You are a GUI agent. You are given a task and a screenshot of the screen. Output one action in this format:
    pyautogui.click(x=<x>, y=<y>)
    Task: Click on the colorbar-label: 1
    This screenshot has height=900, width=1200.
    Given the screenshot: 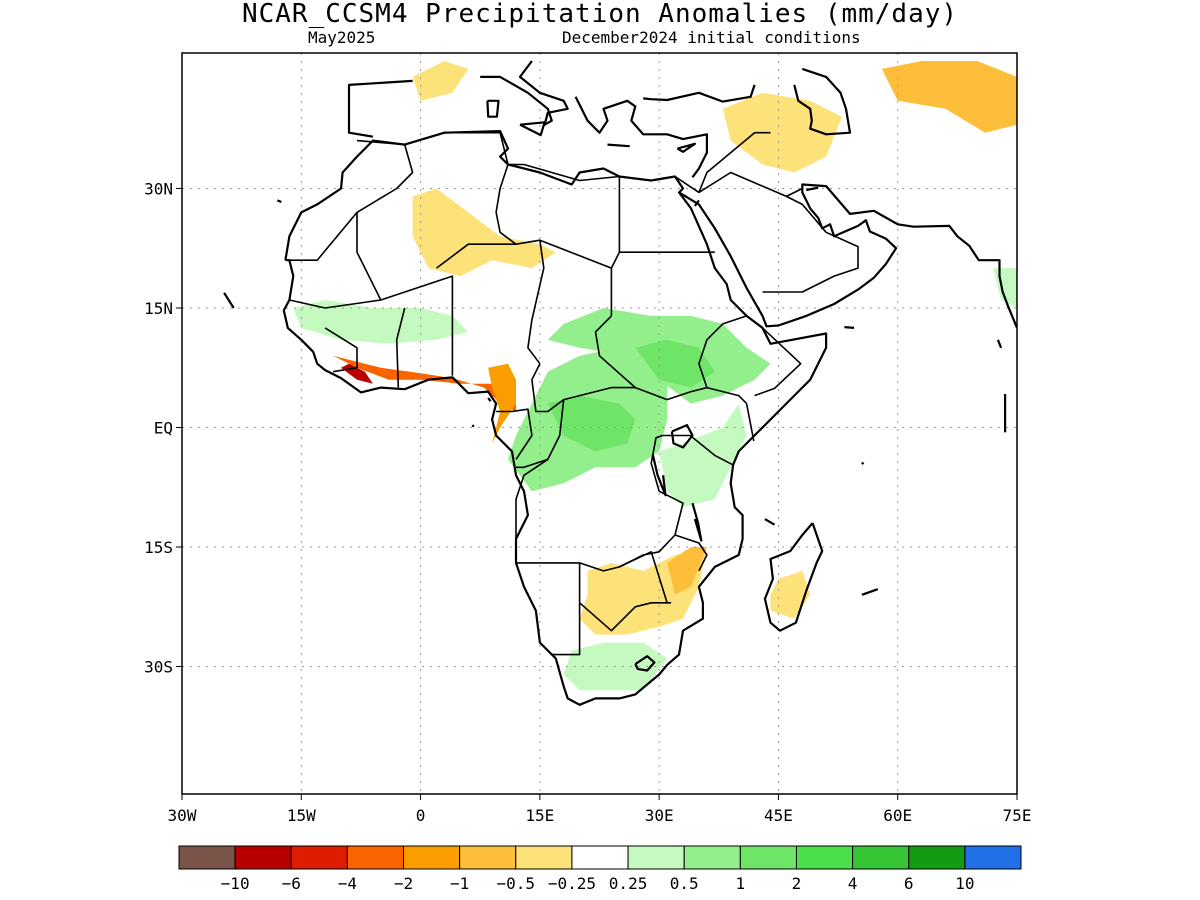 What is the action you would take?
    pyautogui.click(x=741, y=883)
    